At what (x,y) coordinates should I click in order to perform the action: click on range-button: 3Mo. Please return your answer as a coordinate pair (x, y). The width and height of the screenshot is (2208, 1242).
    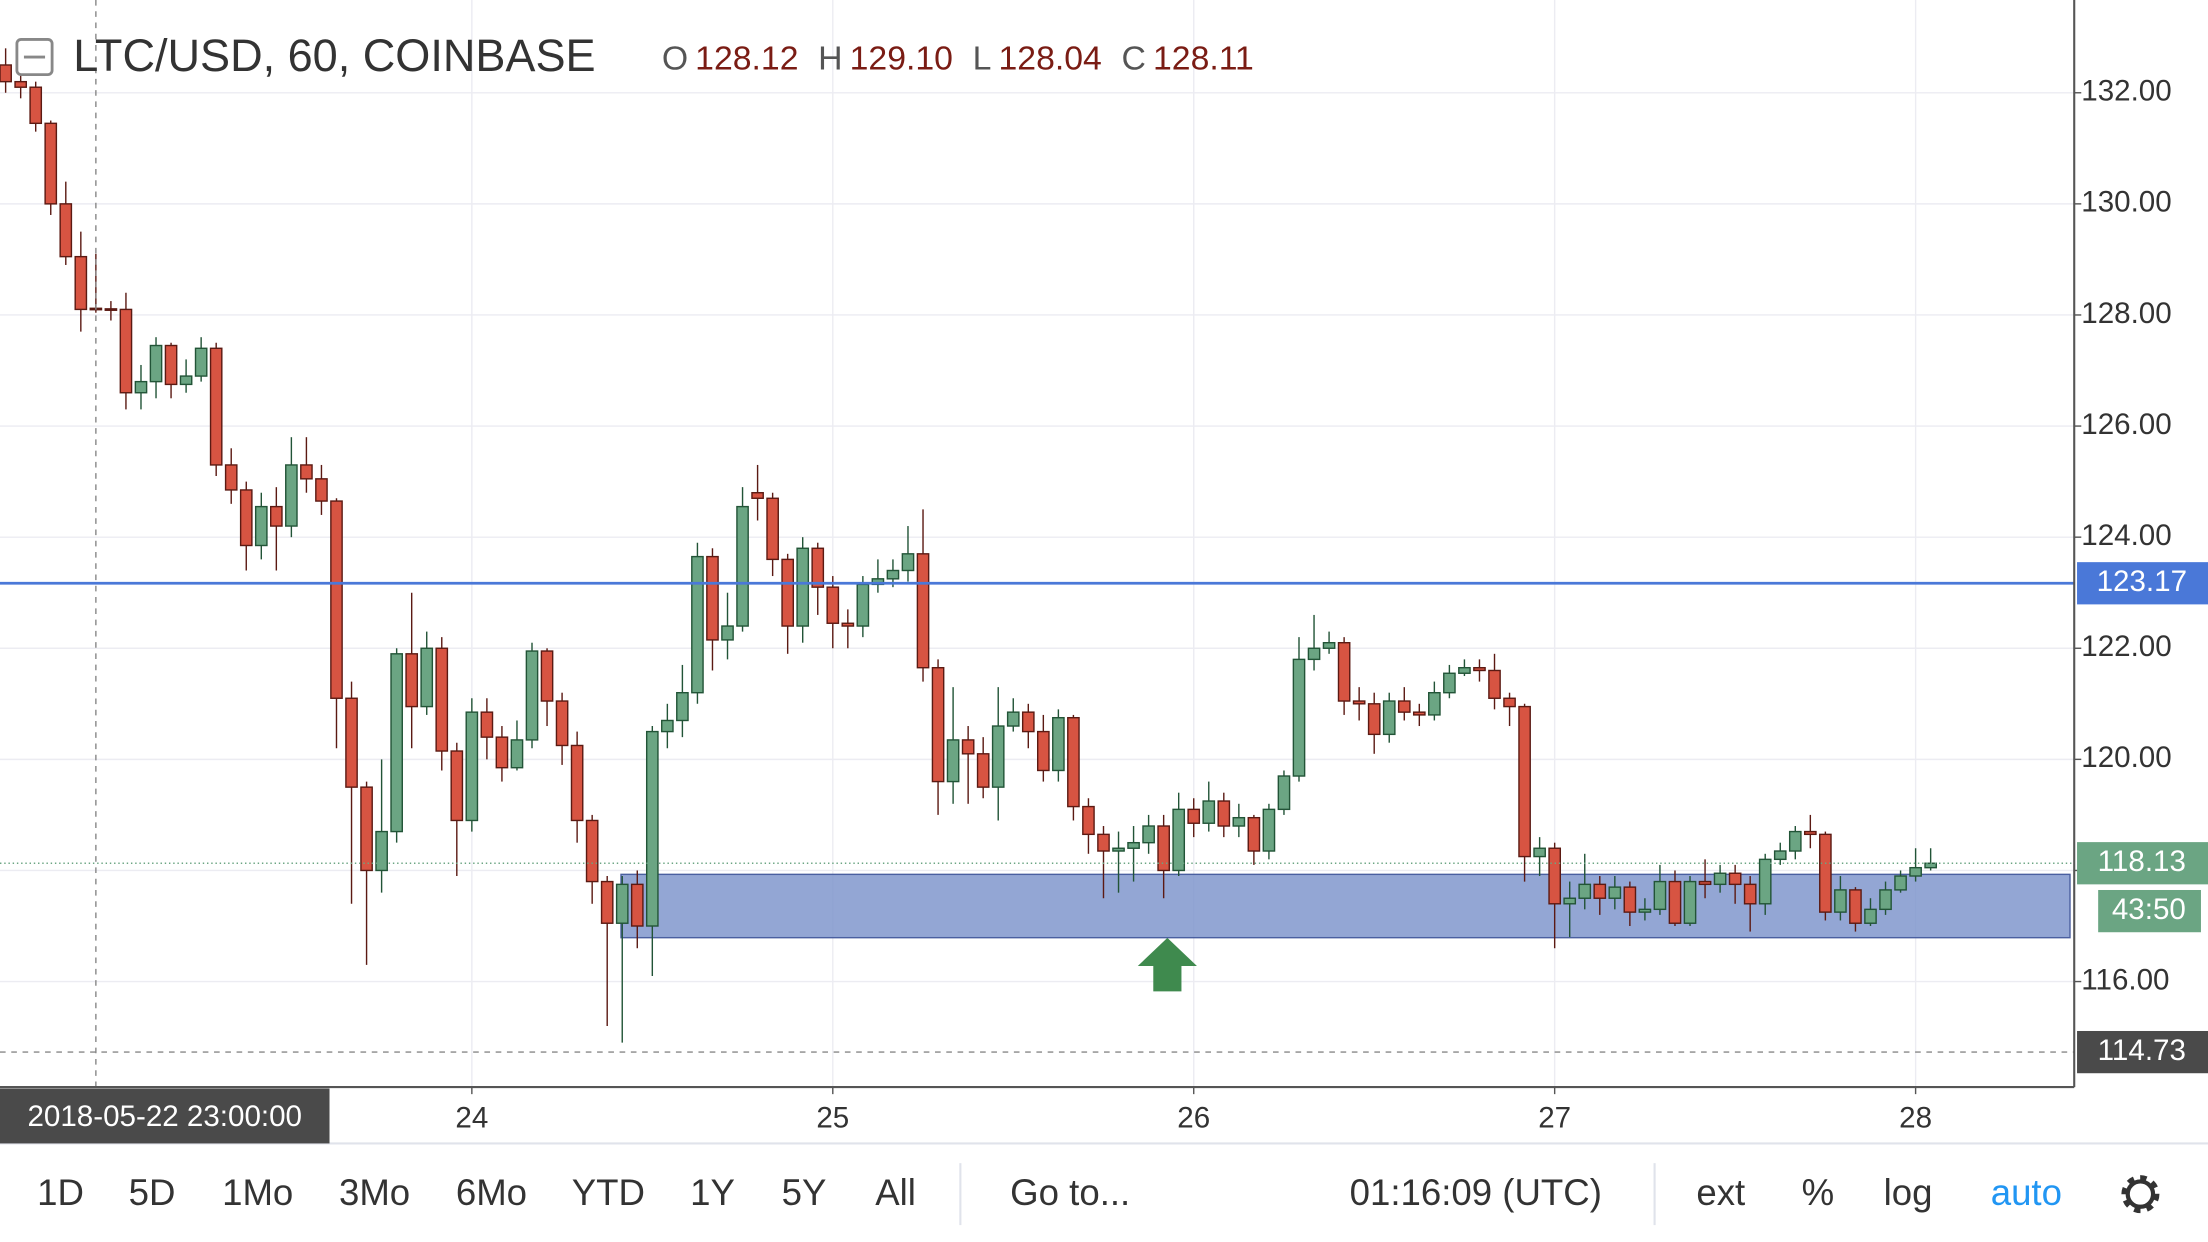
    Looking at the image, I should click on (374, 1192).